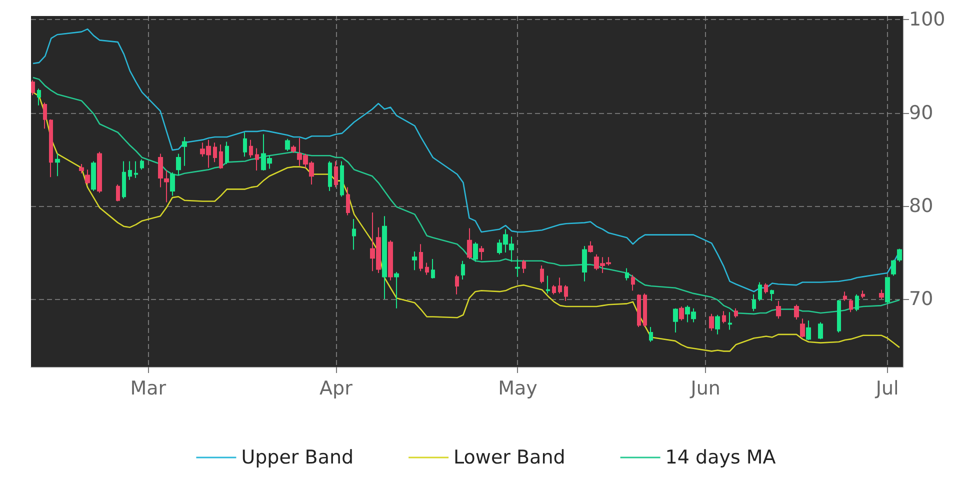 The width and height of the screenshot is (972, 486). What do you see at coordinates (921, 299) in the screenshot?
I see `y-tick-label: 70` at bounding box center [921, 299].